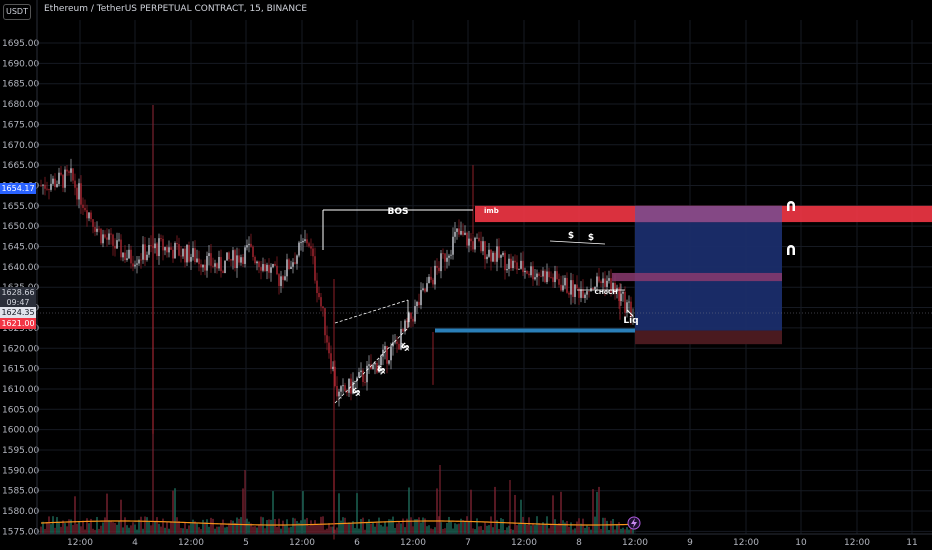 The width and height of the screenshot is (932, 550). What do you see at coordinates (634, 523) in the screenshot?
I see `lightning-icon` at bounding box center [634, 523].